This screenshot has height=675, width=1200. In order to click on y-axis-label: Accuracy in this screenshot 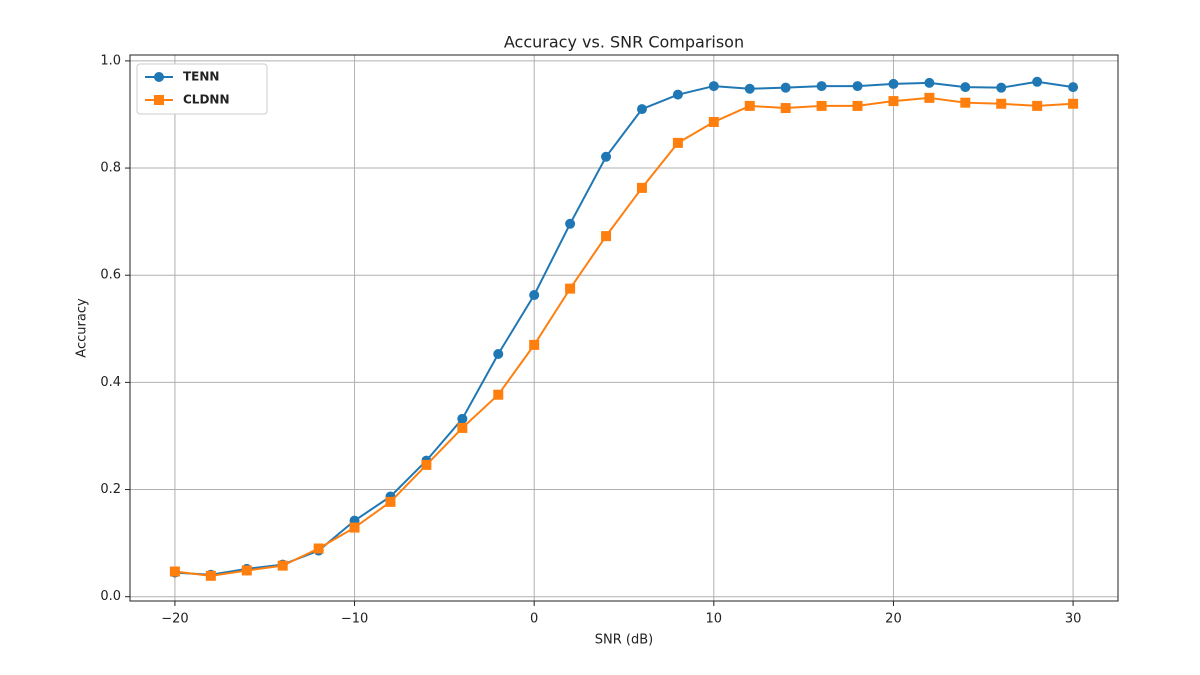, I will do `click(82, 328)`.